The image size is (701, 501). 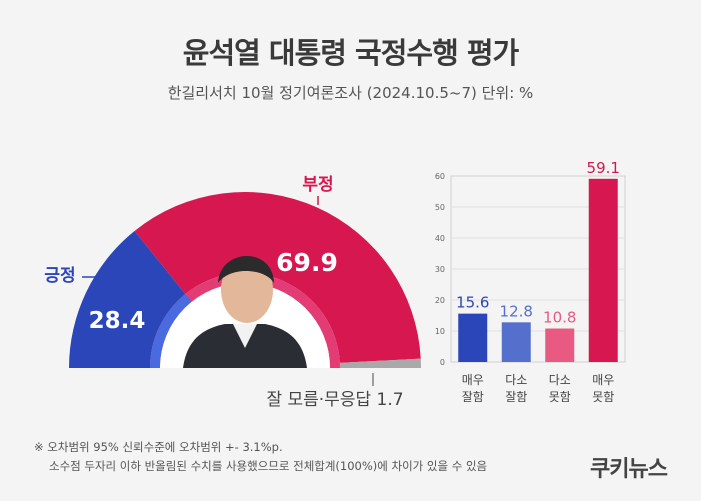 What do you see at coordinates (440, 238) in the screenshot?
I see `y-tick-label: 40` at bounding box center [440, 238].